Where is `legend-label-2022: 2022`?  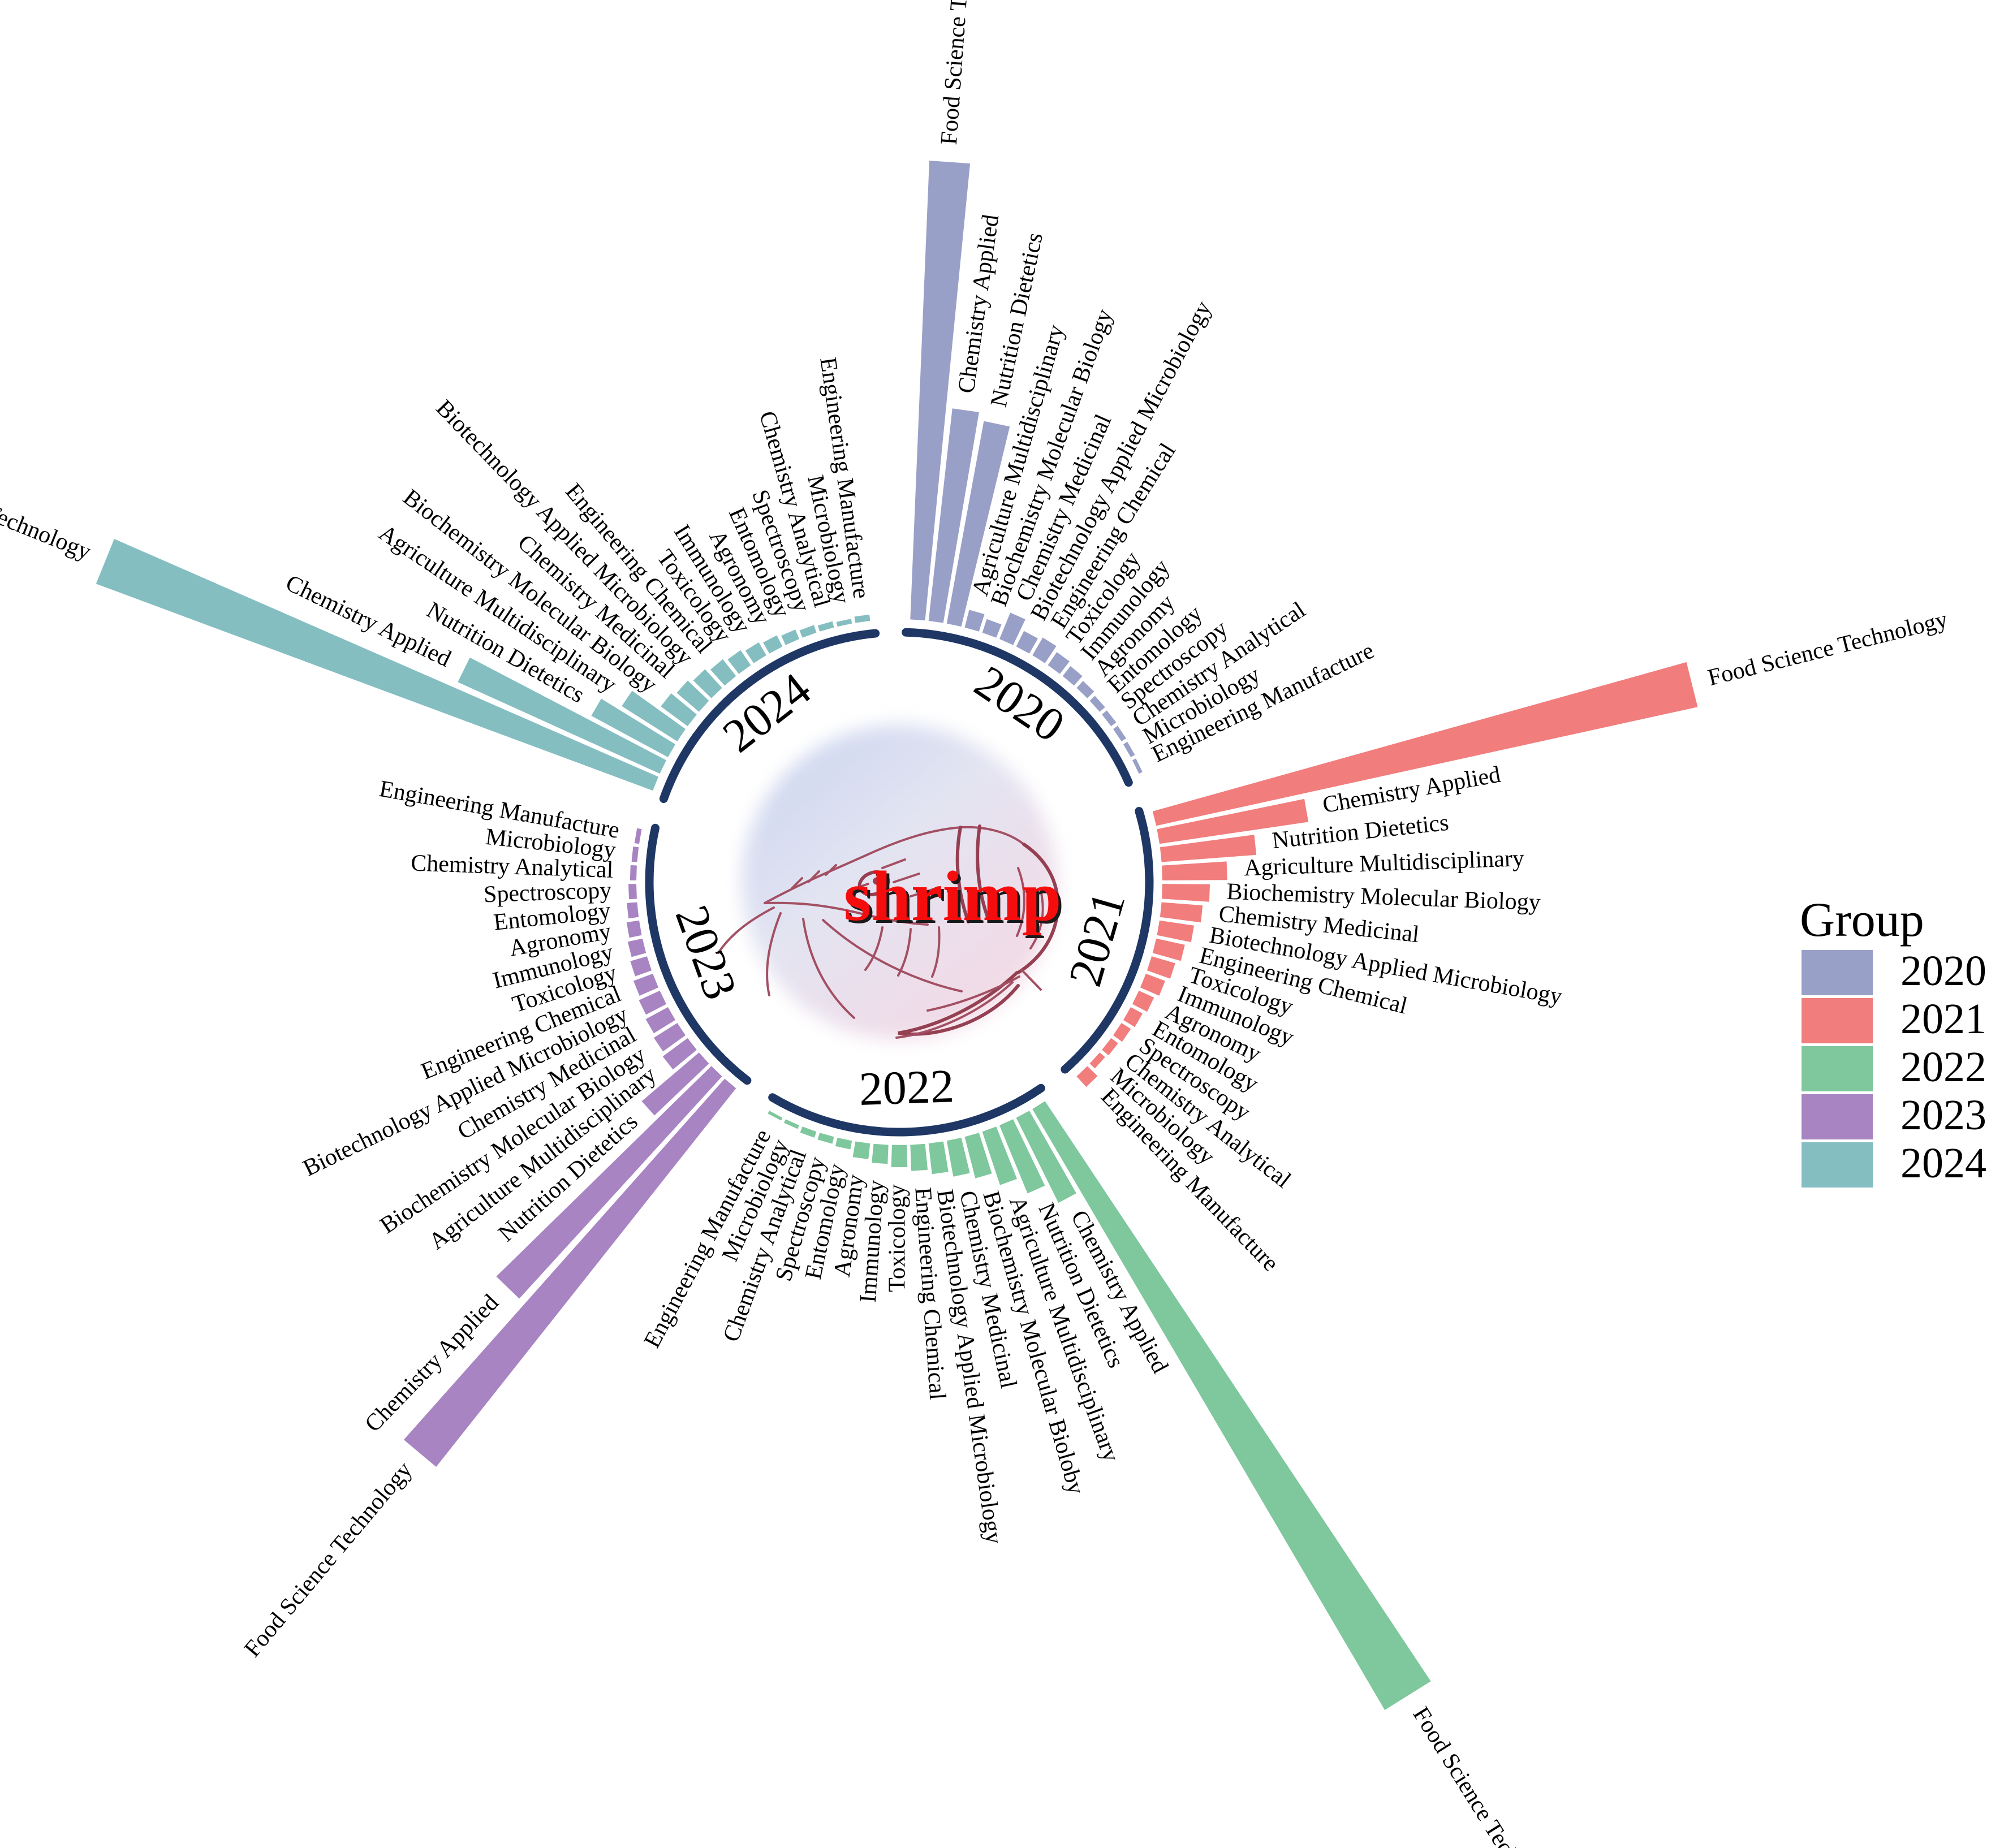
legend-label-2022: 2022 is located at coordinates (1943, 1067).